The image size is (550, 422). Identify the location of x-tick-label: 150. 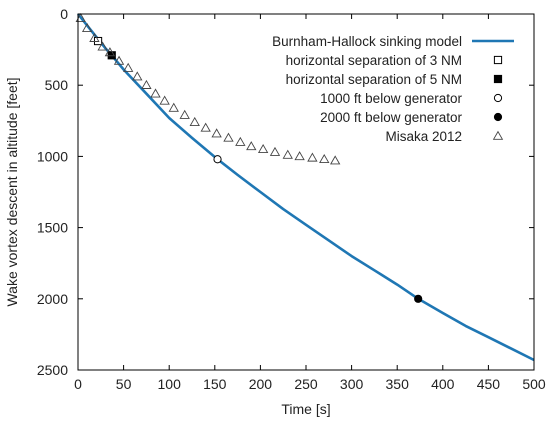
(215, 384).